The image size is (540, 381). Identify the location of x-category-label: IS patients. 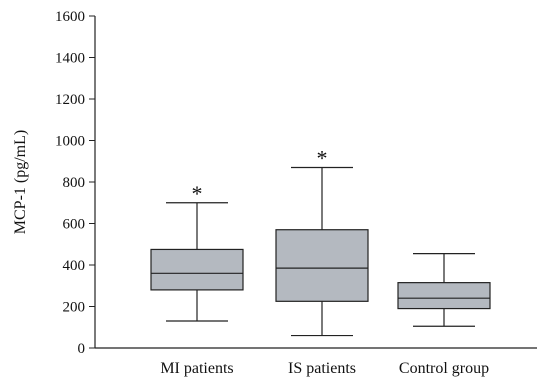
(322, 368).